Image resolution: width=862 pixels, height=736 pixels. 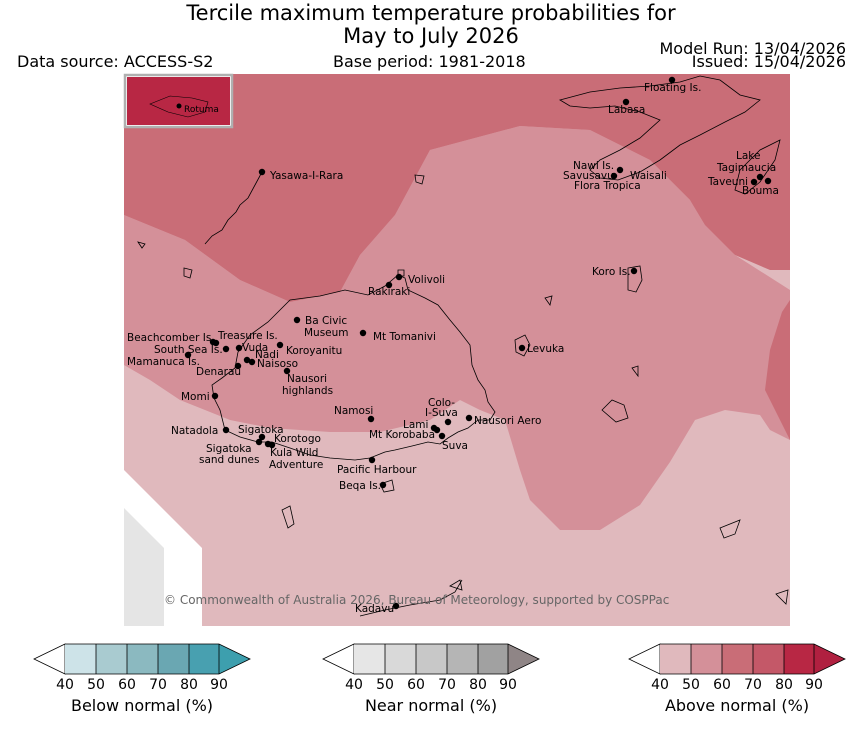 I want to click on label-kula-wild-1: Kula Wild, so click(x=294, y=453).